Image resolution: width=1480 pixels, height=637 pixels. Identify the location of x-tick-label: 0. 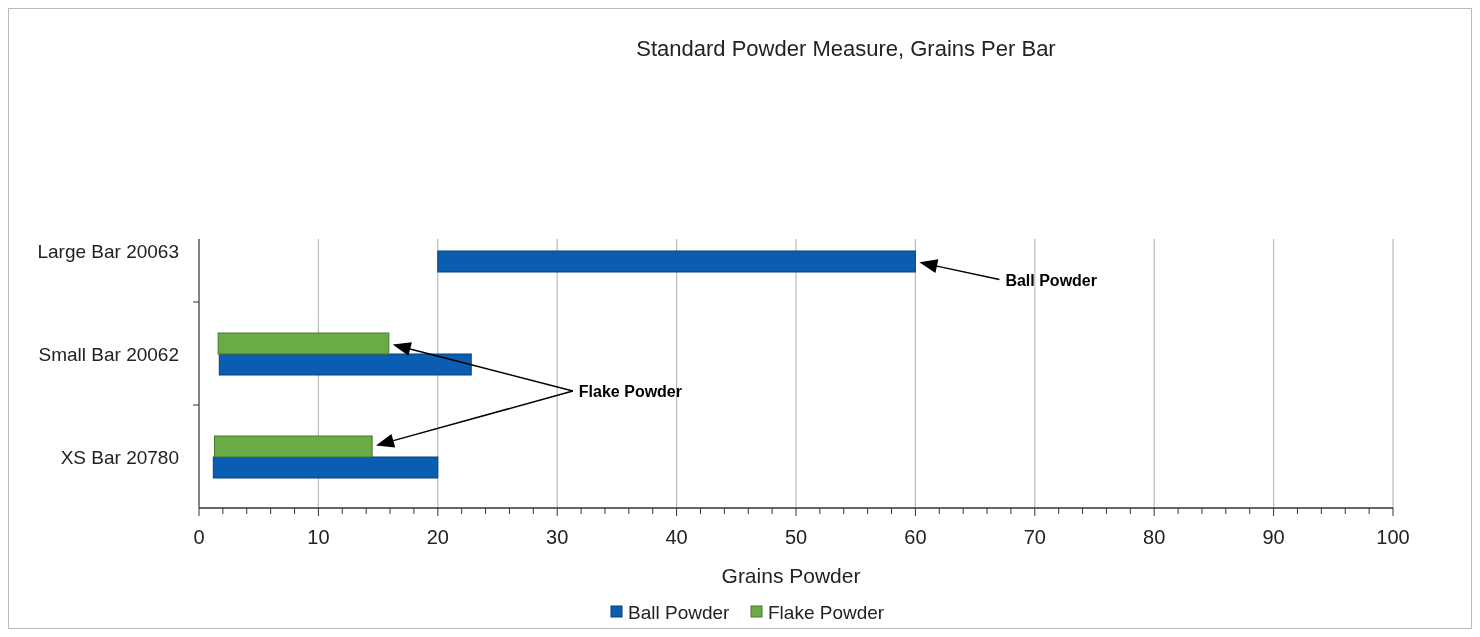
(199, 537).